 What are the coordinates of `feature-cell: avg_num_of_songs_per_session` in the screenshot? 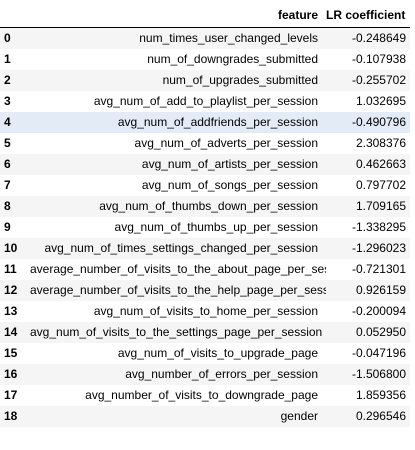 It's located at (229, 185).